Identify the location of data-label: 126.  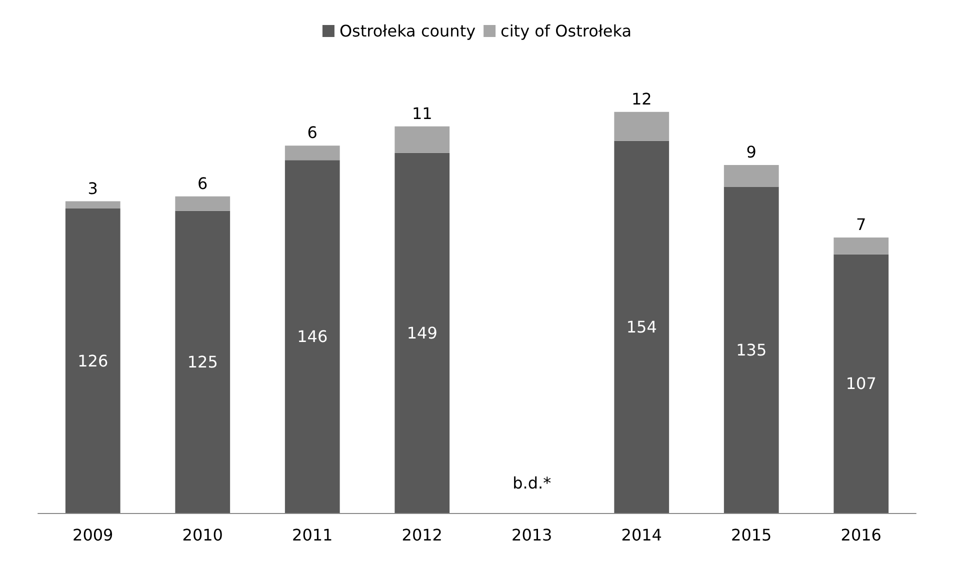
(93, 360).